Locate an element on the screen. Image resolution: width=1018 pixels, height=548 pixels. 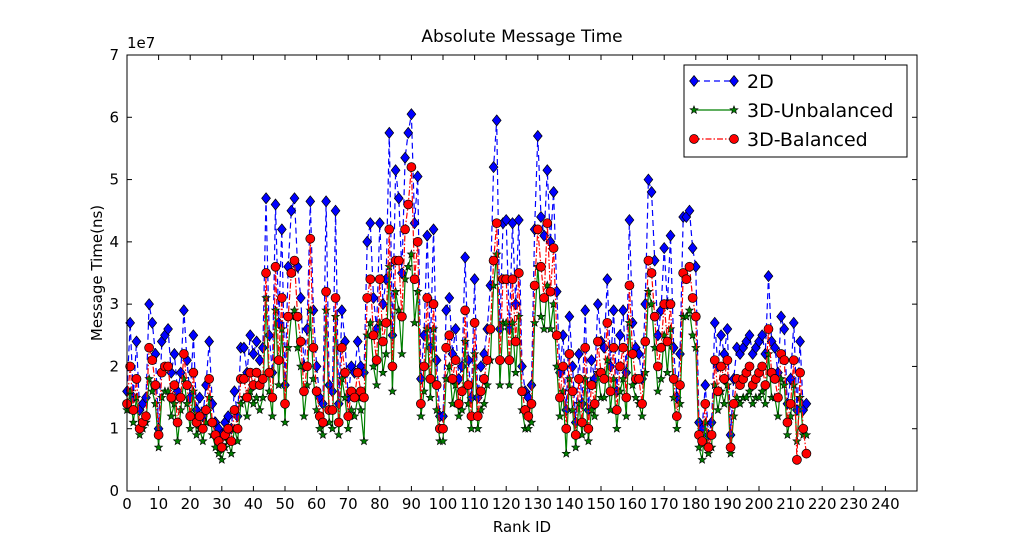
x-tick-label: 80 is located at coordinates (379, 504).